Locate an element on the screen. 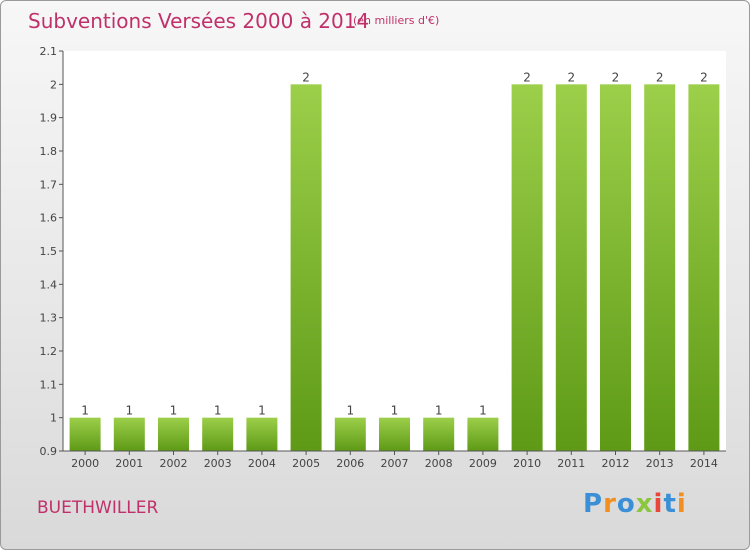 This screenshot has width=750, height=550. data-label-2009: 1 is located at coordinates (483, 411).